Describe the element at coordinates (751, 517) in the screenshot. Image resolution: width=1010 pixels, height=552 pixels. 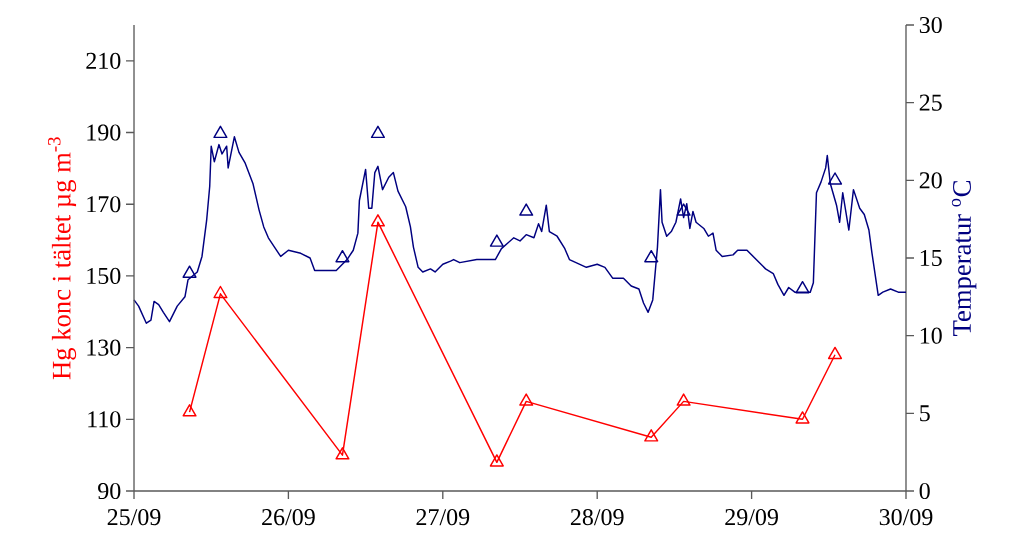
I see `x-tick-label: 29/09` at that location.